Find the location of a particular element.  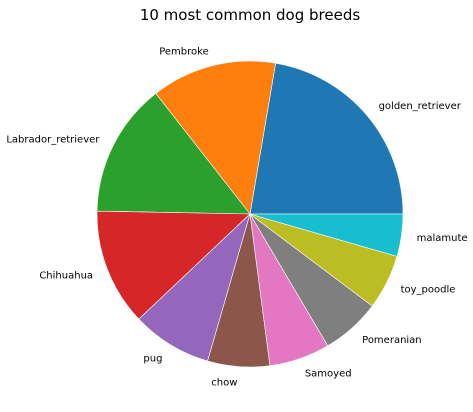

pie-slice-pembroke is located at coordinates (215, 137).